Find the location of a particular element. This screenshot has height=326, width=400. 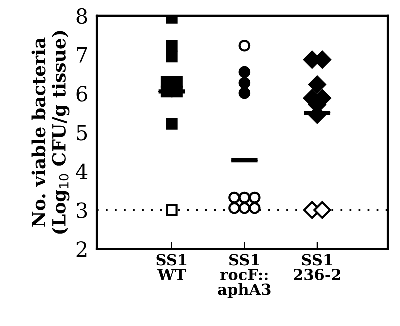

x-tick-label: SS1 236-2 is located at coordinates (317, 267).